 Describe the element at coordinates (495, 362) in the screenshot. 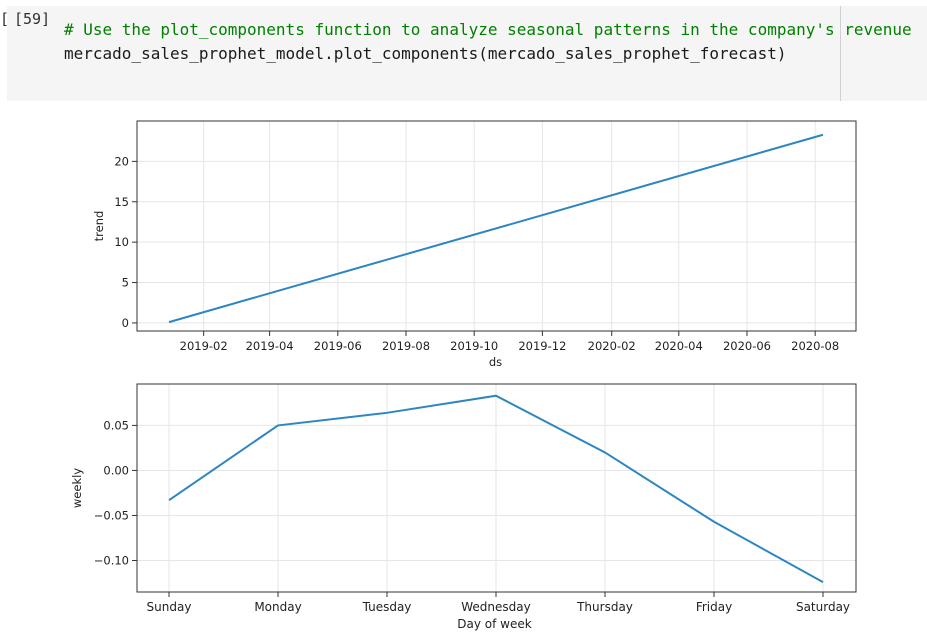

I see `trend-x-axis-label: ds` at that location.